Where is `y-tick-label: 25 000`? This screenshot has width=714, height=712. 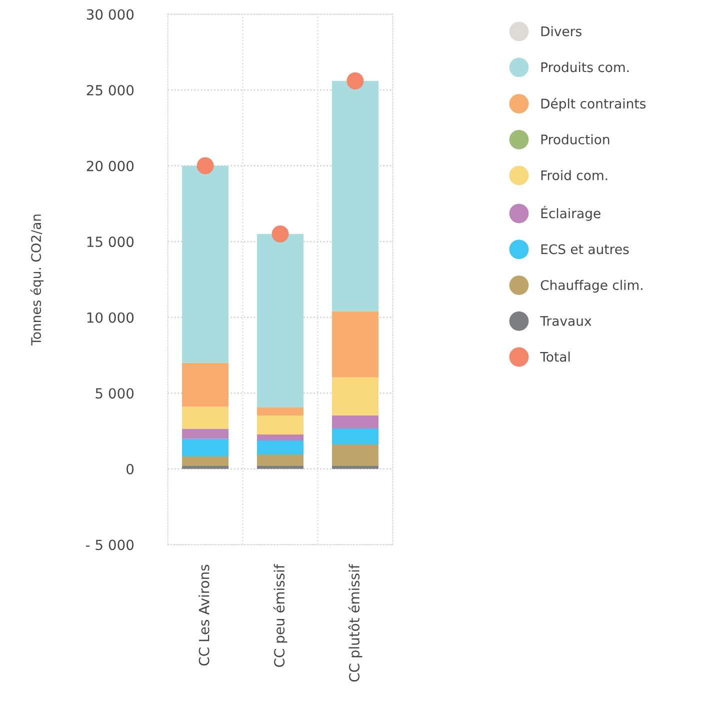 y-tick-label: 25 000 is located at coordinates (110, 90).